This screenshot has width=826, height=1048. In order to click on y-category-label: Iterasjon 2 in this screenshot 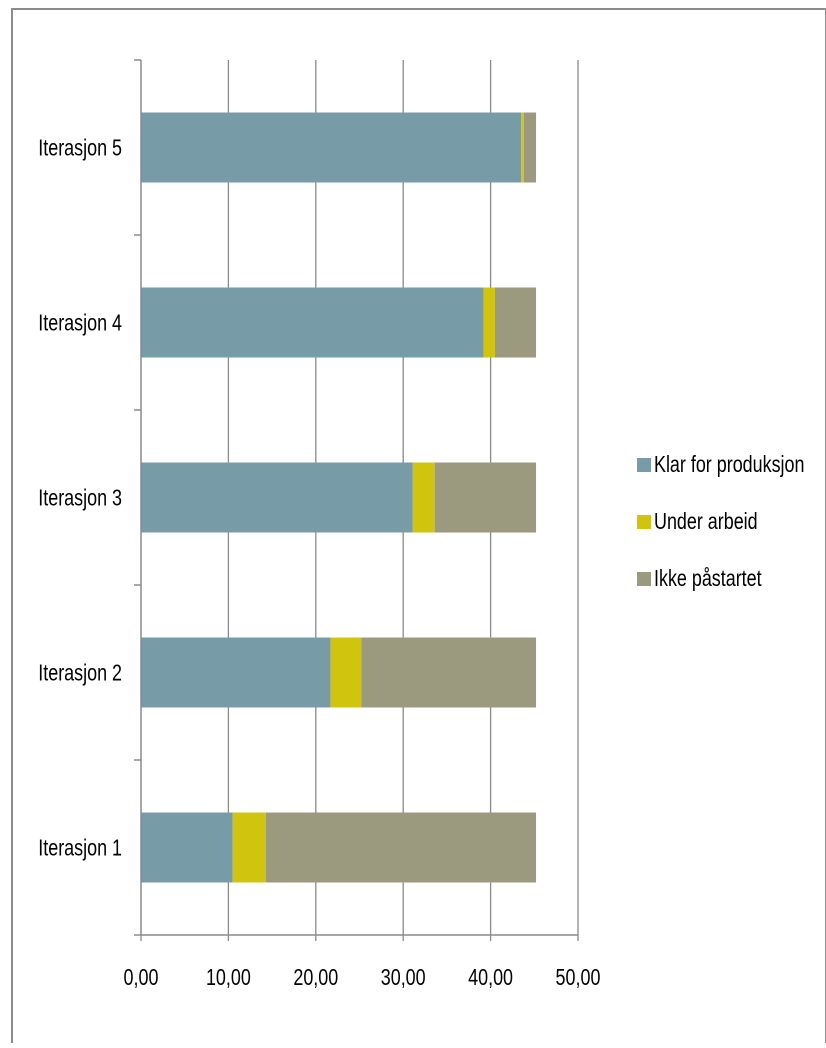, I will do `click(80, 673)`.